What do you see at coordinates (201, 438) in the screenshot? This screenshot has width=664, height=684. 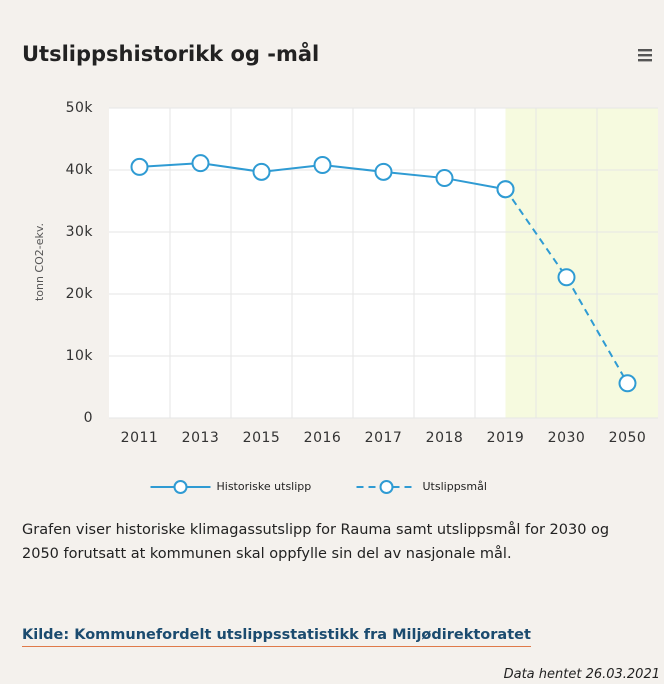 I see `x-tick-label: 2013` at bounding box center [201, 438].